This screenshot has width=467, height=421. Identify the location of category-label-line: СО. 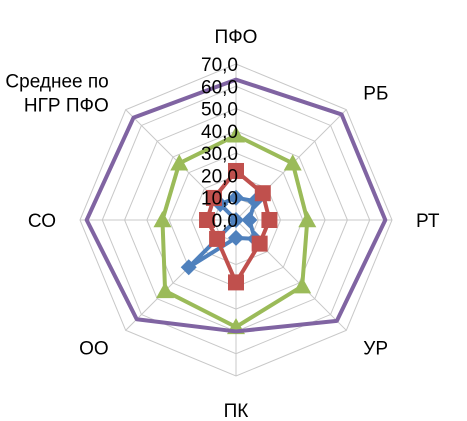
(42, 221).